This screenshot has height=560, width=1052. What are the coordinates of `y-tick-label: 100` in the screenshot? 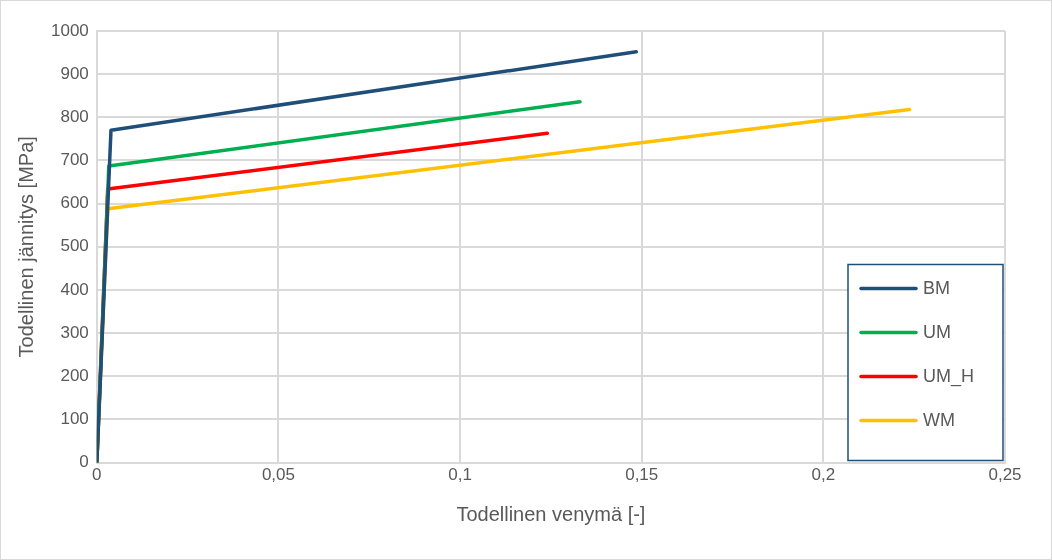 It's located at (74, 419).